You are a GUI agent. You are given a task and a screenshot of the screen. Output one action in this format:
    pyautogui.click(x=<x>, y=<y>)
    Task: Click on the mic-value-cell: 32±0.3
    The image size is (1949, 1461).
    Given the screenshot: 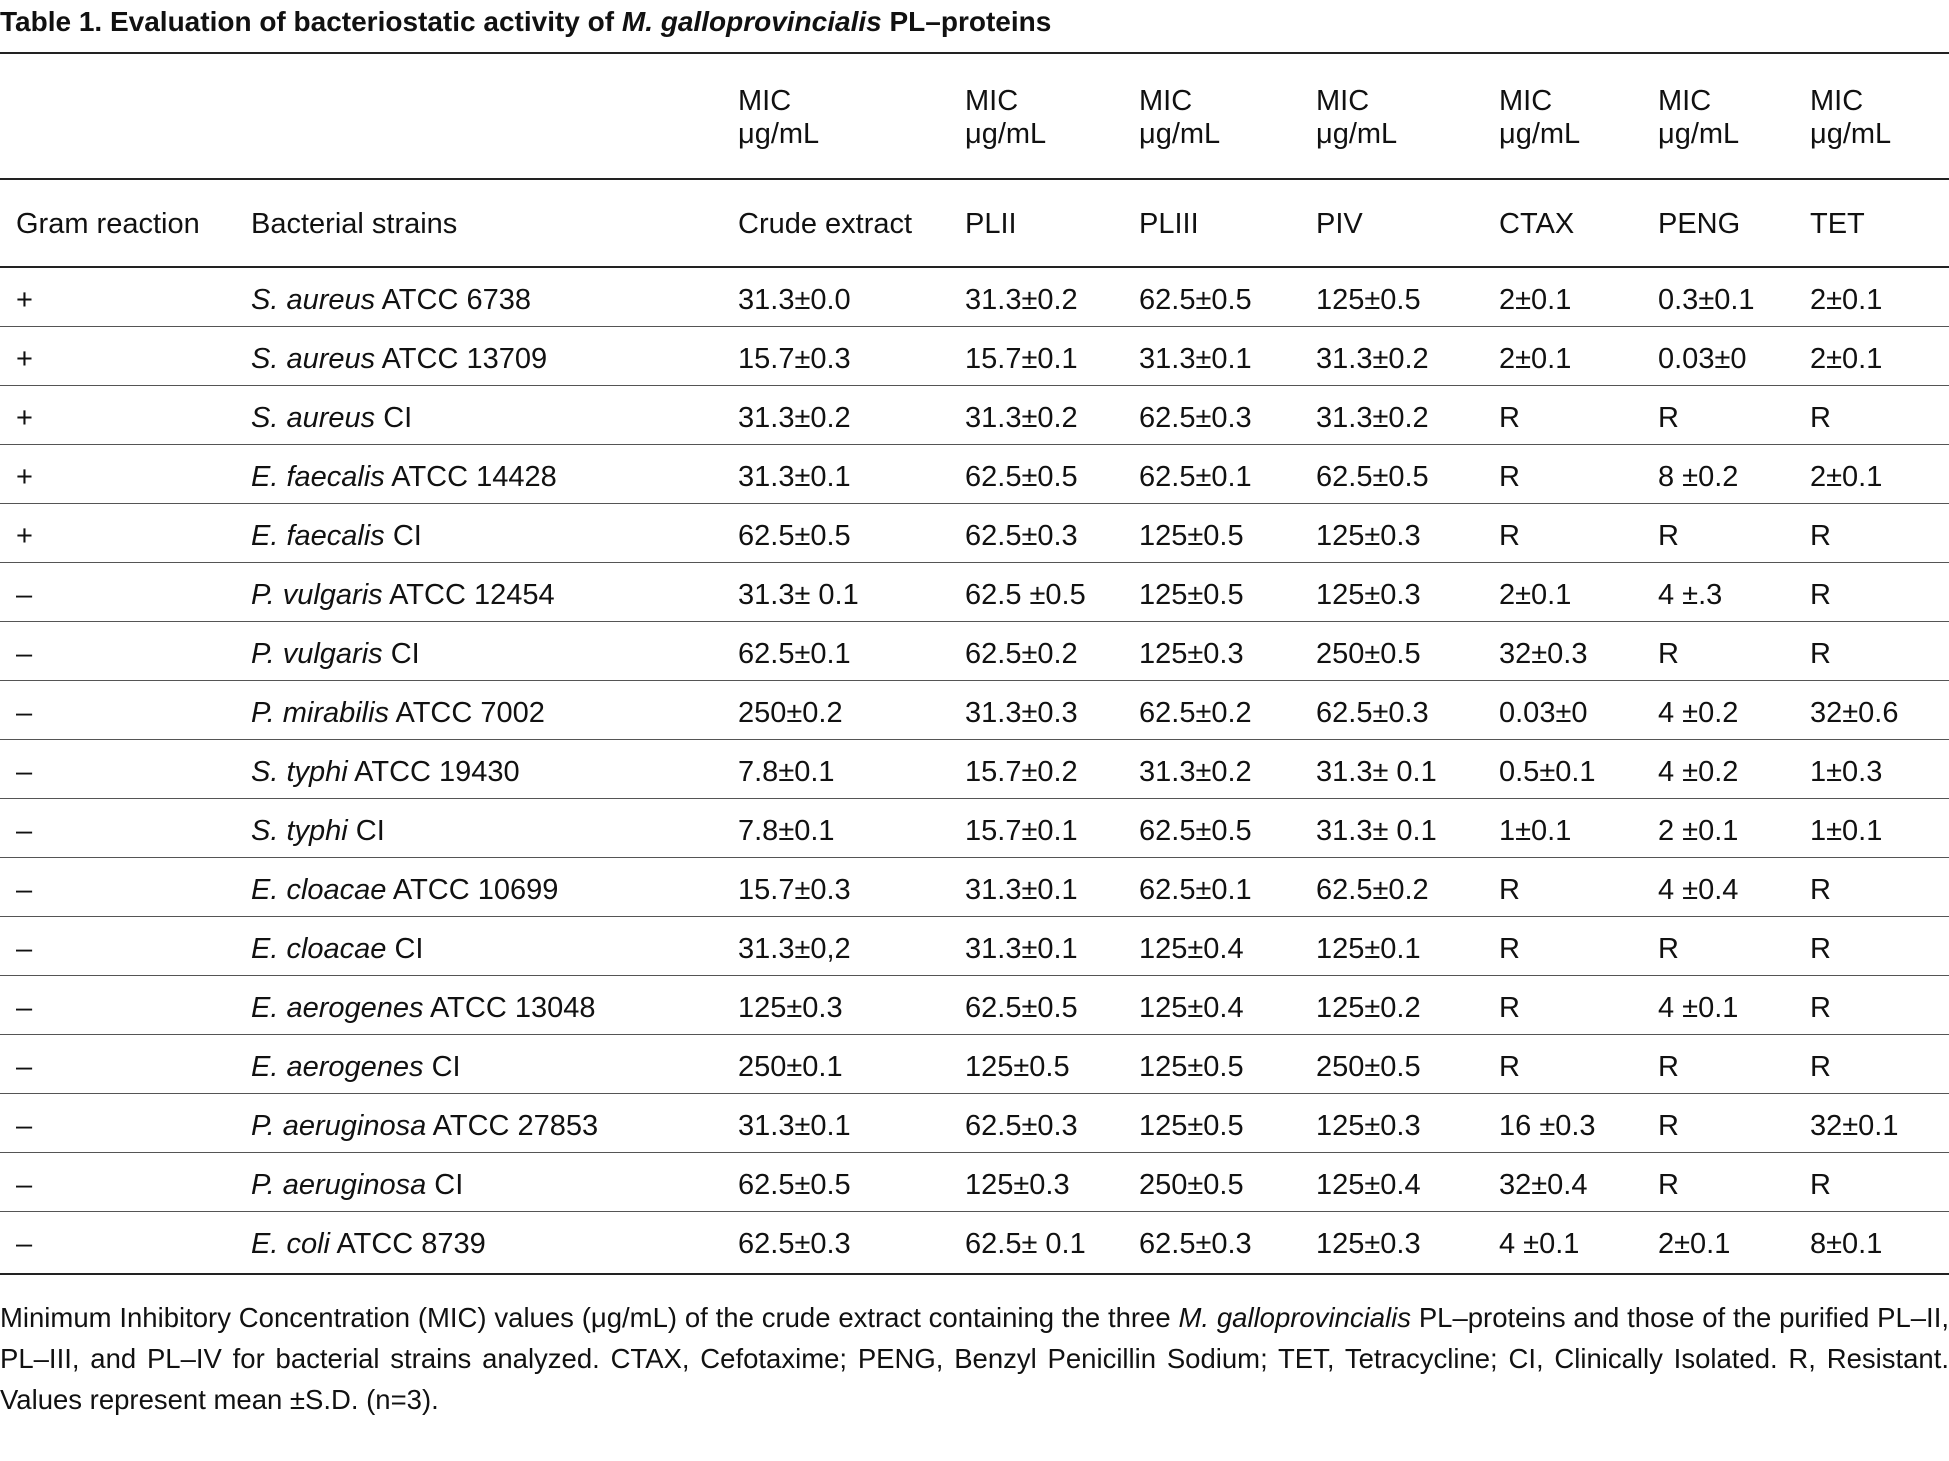 What is the action you would take?
    pyautogui.click(x=1543, y=654)
    